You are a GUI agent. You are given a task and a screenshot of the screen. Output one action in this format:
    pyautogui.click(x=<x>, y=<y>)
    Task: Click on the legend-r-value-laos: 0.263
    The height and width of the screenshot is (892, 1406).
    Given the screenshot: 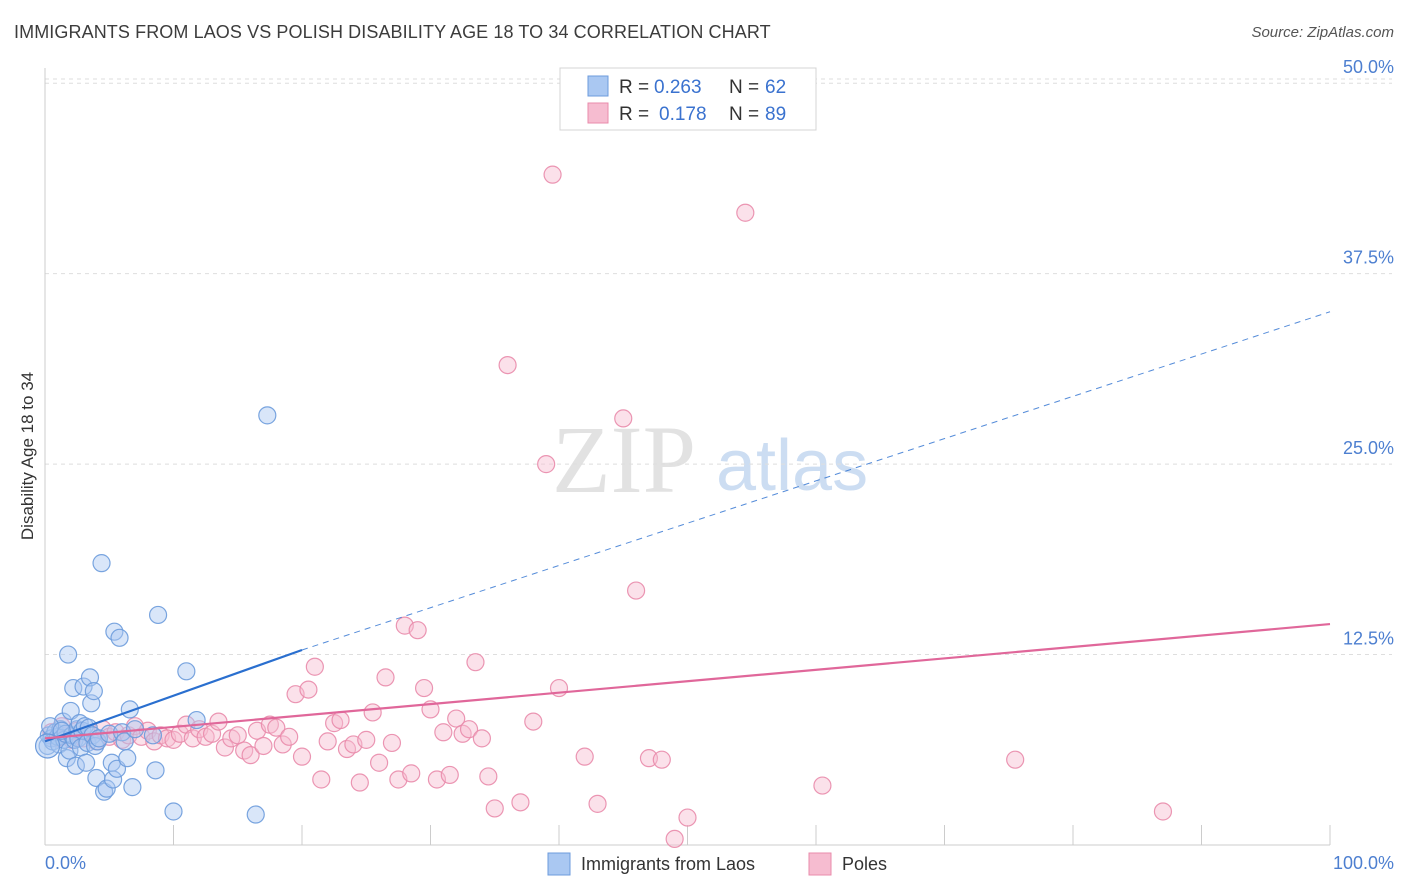 What is the action you would take?
    pyautogui.click(x=678, y=87)
    